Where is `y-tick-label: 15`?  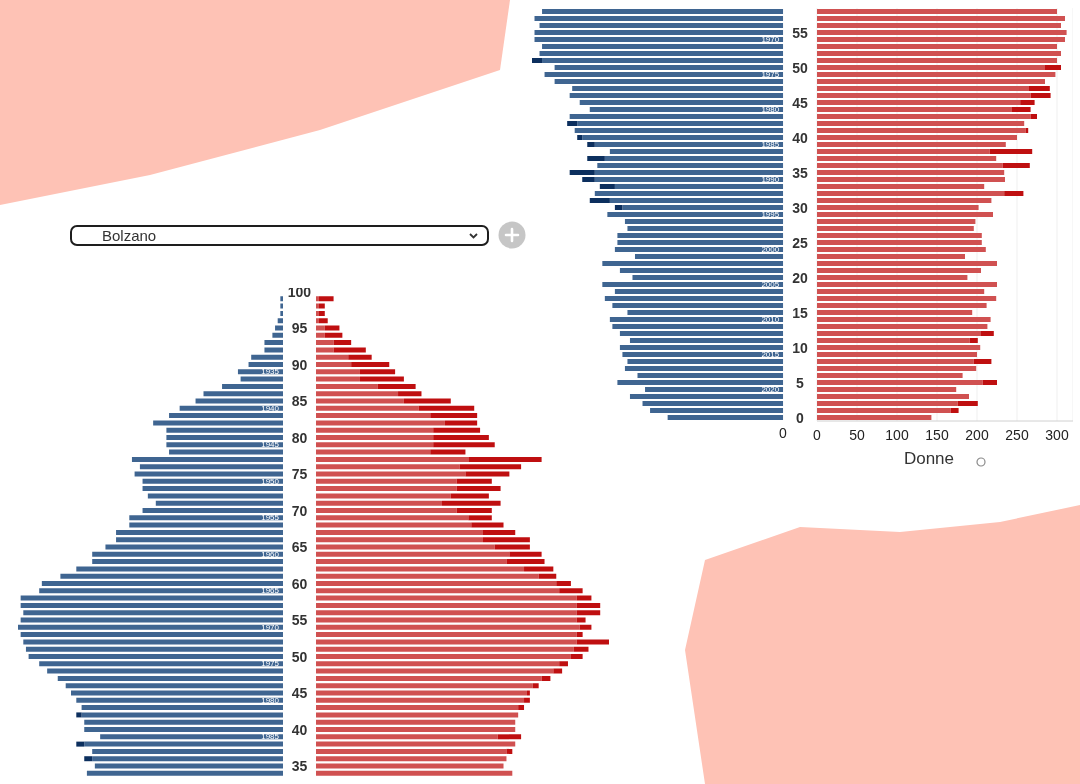 y-tick-label: 15 is located at coordinates (800, 312).